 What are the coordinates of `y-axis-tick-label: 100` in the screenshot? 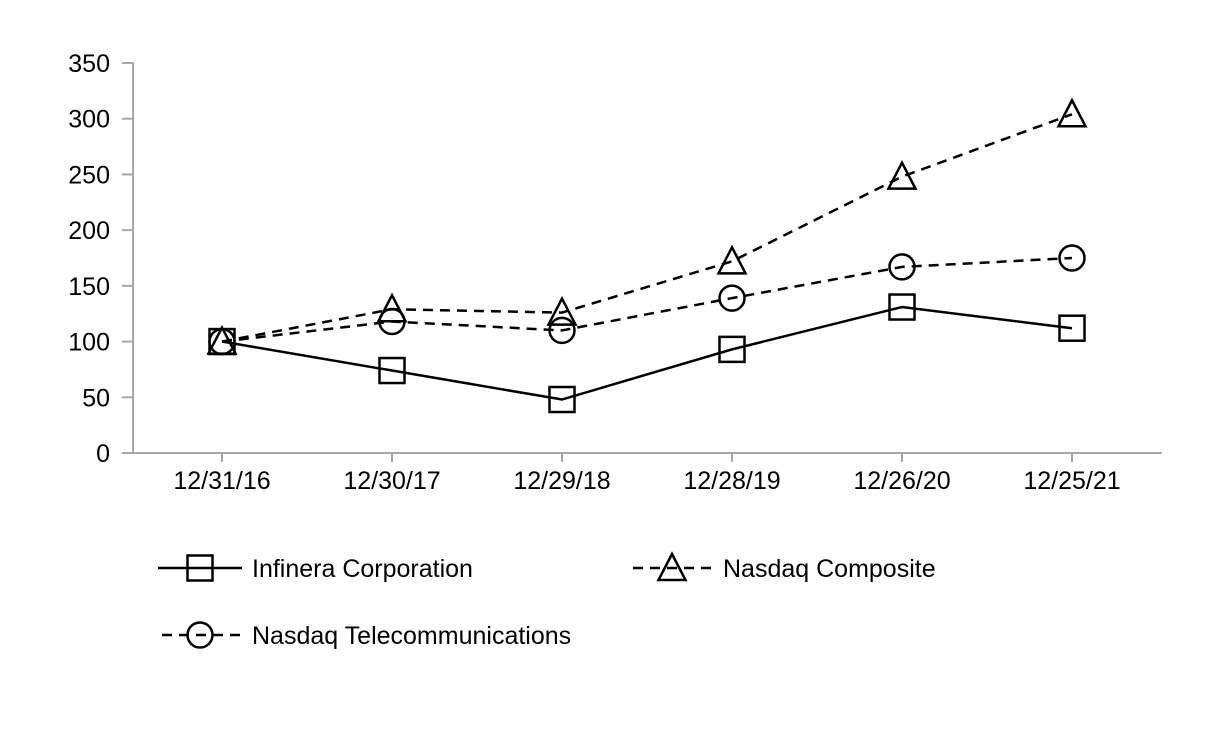 It's located at (89, 343).